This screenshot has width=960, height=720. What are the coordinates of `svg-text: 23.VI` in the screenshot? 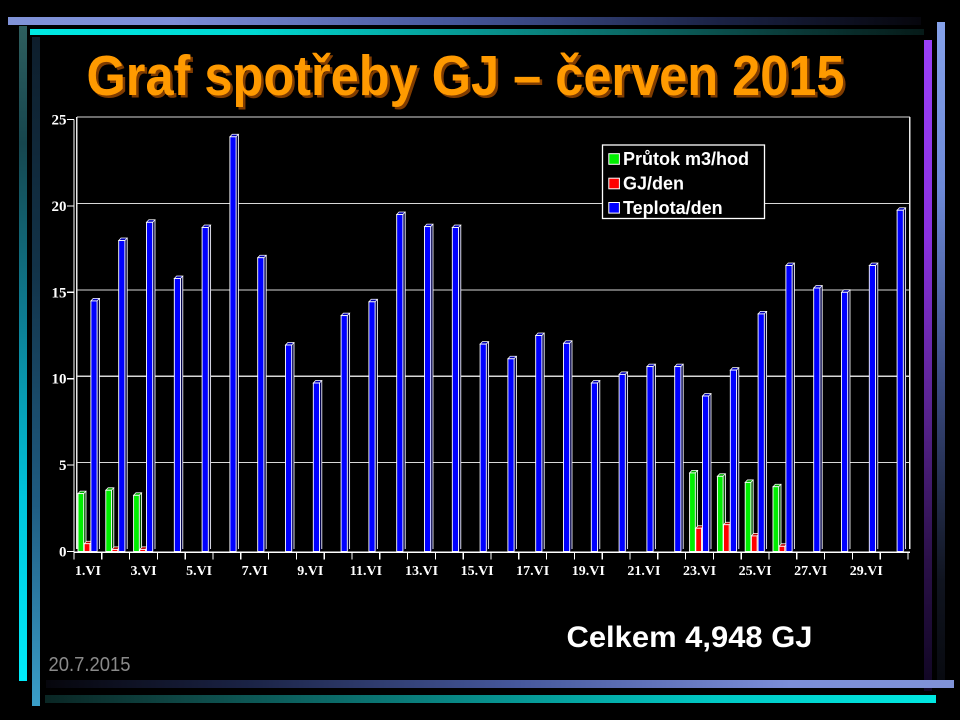 It's located at (699, 571).